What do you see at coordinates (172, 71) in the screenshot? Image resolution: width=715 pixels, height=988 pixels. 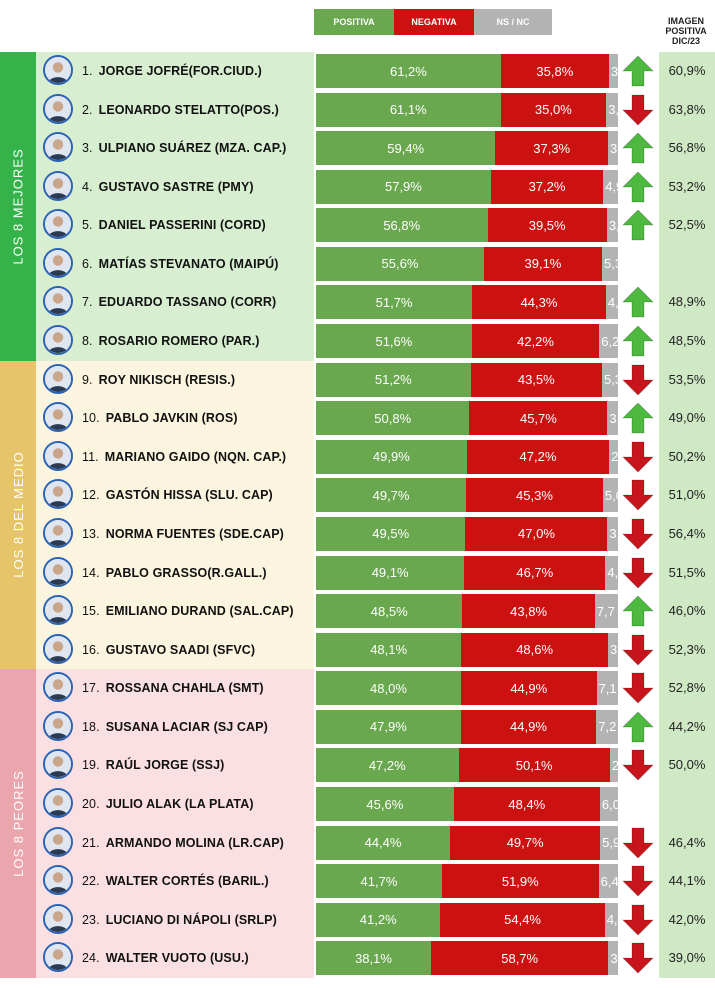 I see `candidate-name-cell: 1. JORGE JOFRÉ(FOR.CIUD.)` at bounding box center [172, 71].